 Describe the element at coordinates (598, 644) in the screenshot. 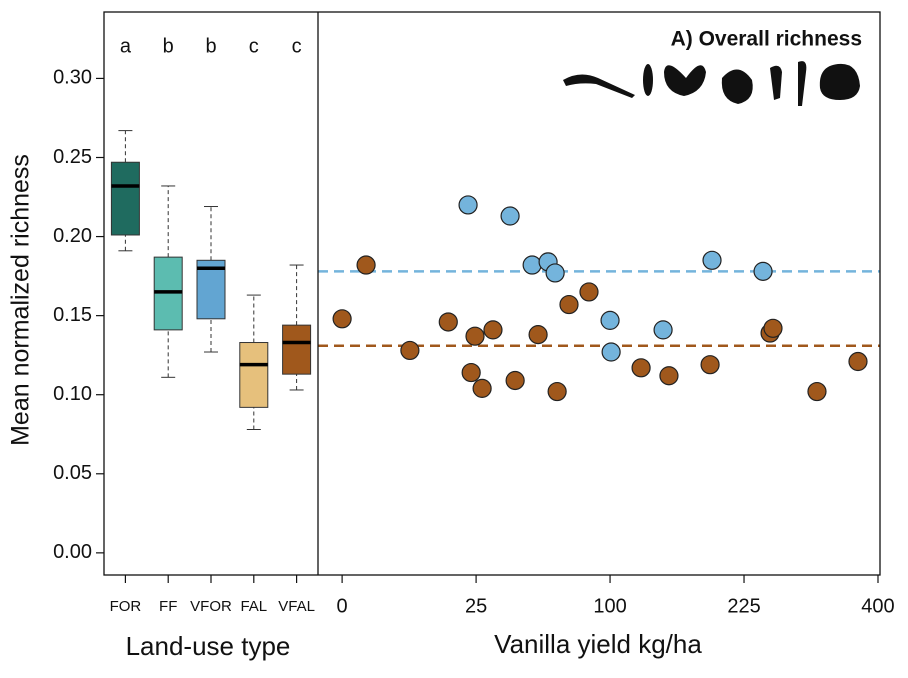

I see `x-axis-label: Vanilla yield kg/ha` at that location.